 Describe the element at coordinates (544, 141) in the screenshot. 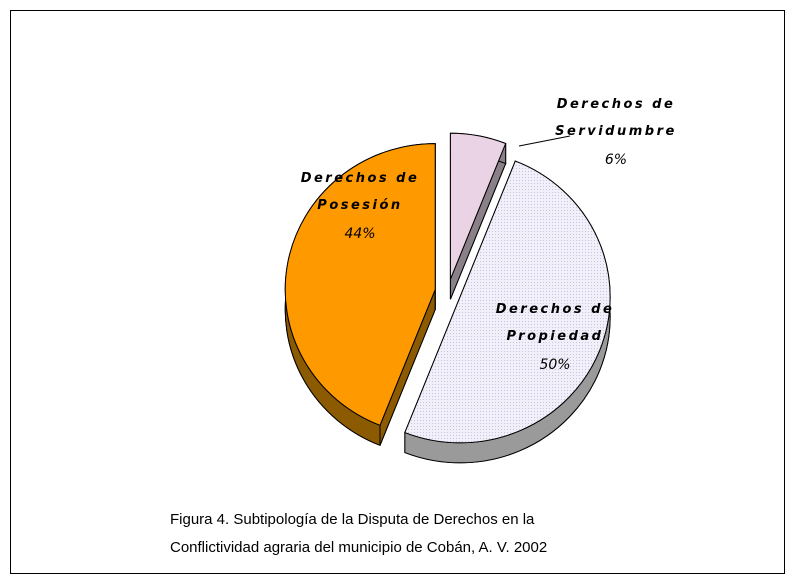

I see `leader-line` at that location.